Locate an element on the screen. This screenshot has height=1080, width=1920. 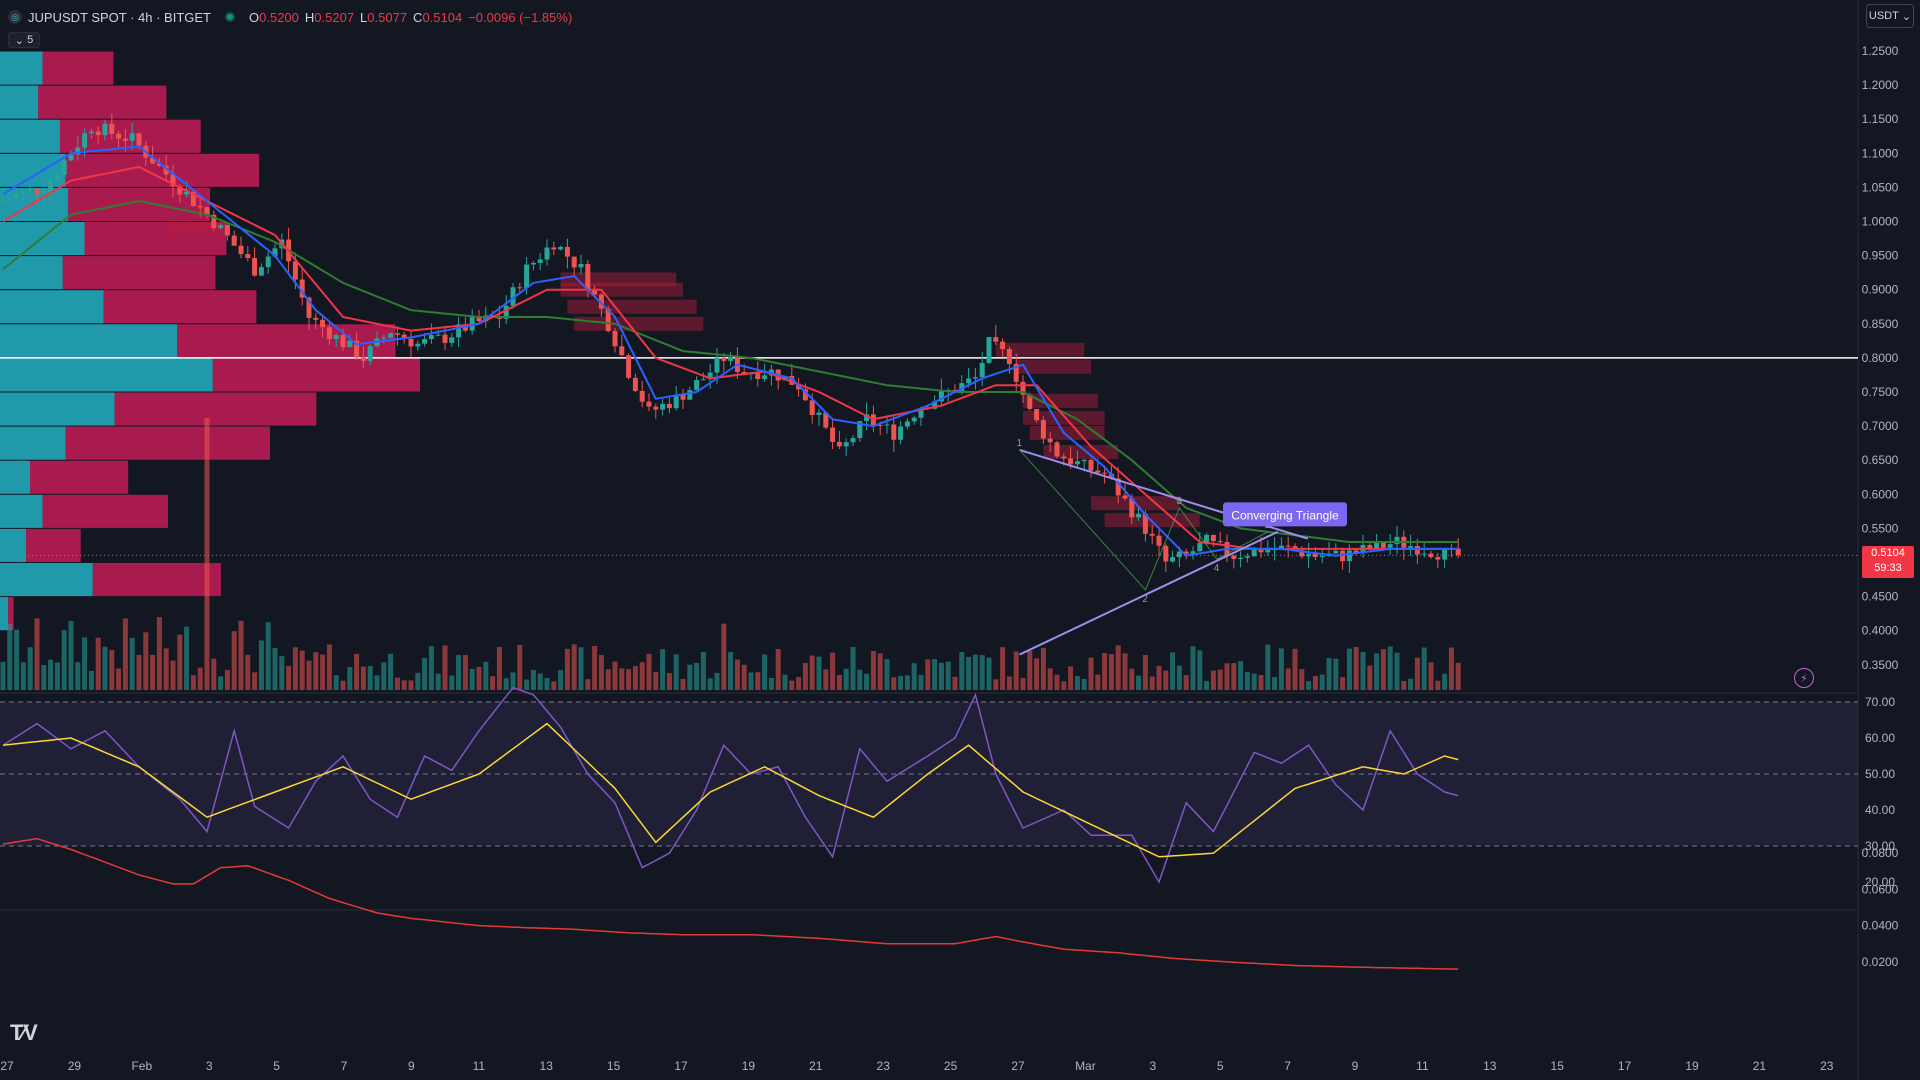
volatility-axis-label: 0.0600 is located at coordinates (1880, 889).